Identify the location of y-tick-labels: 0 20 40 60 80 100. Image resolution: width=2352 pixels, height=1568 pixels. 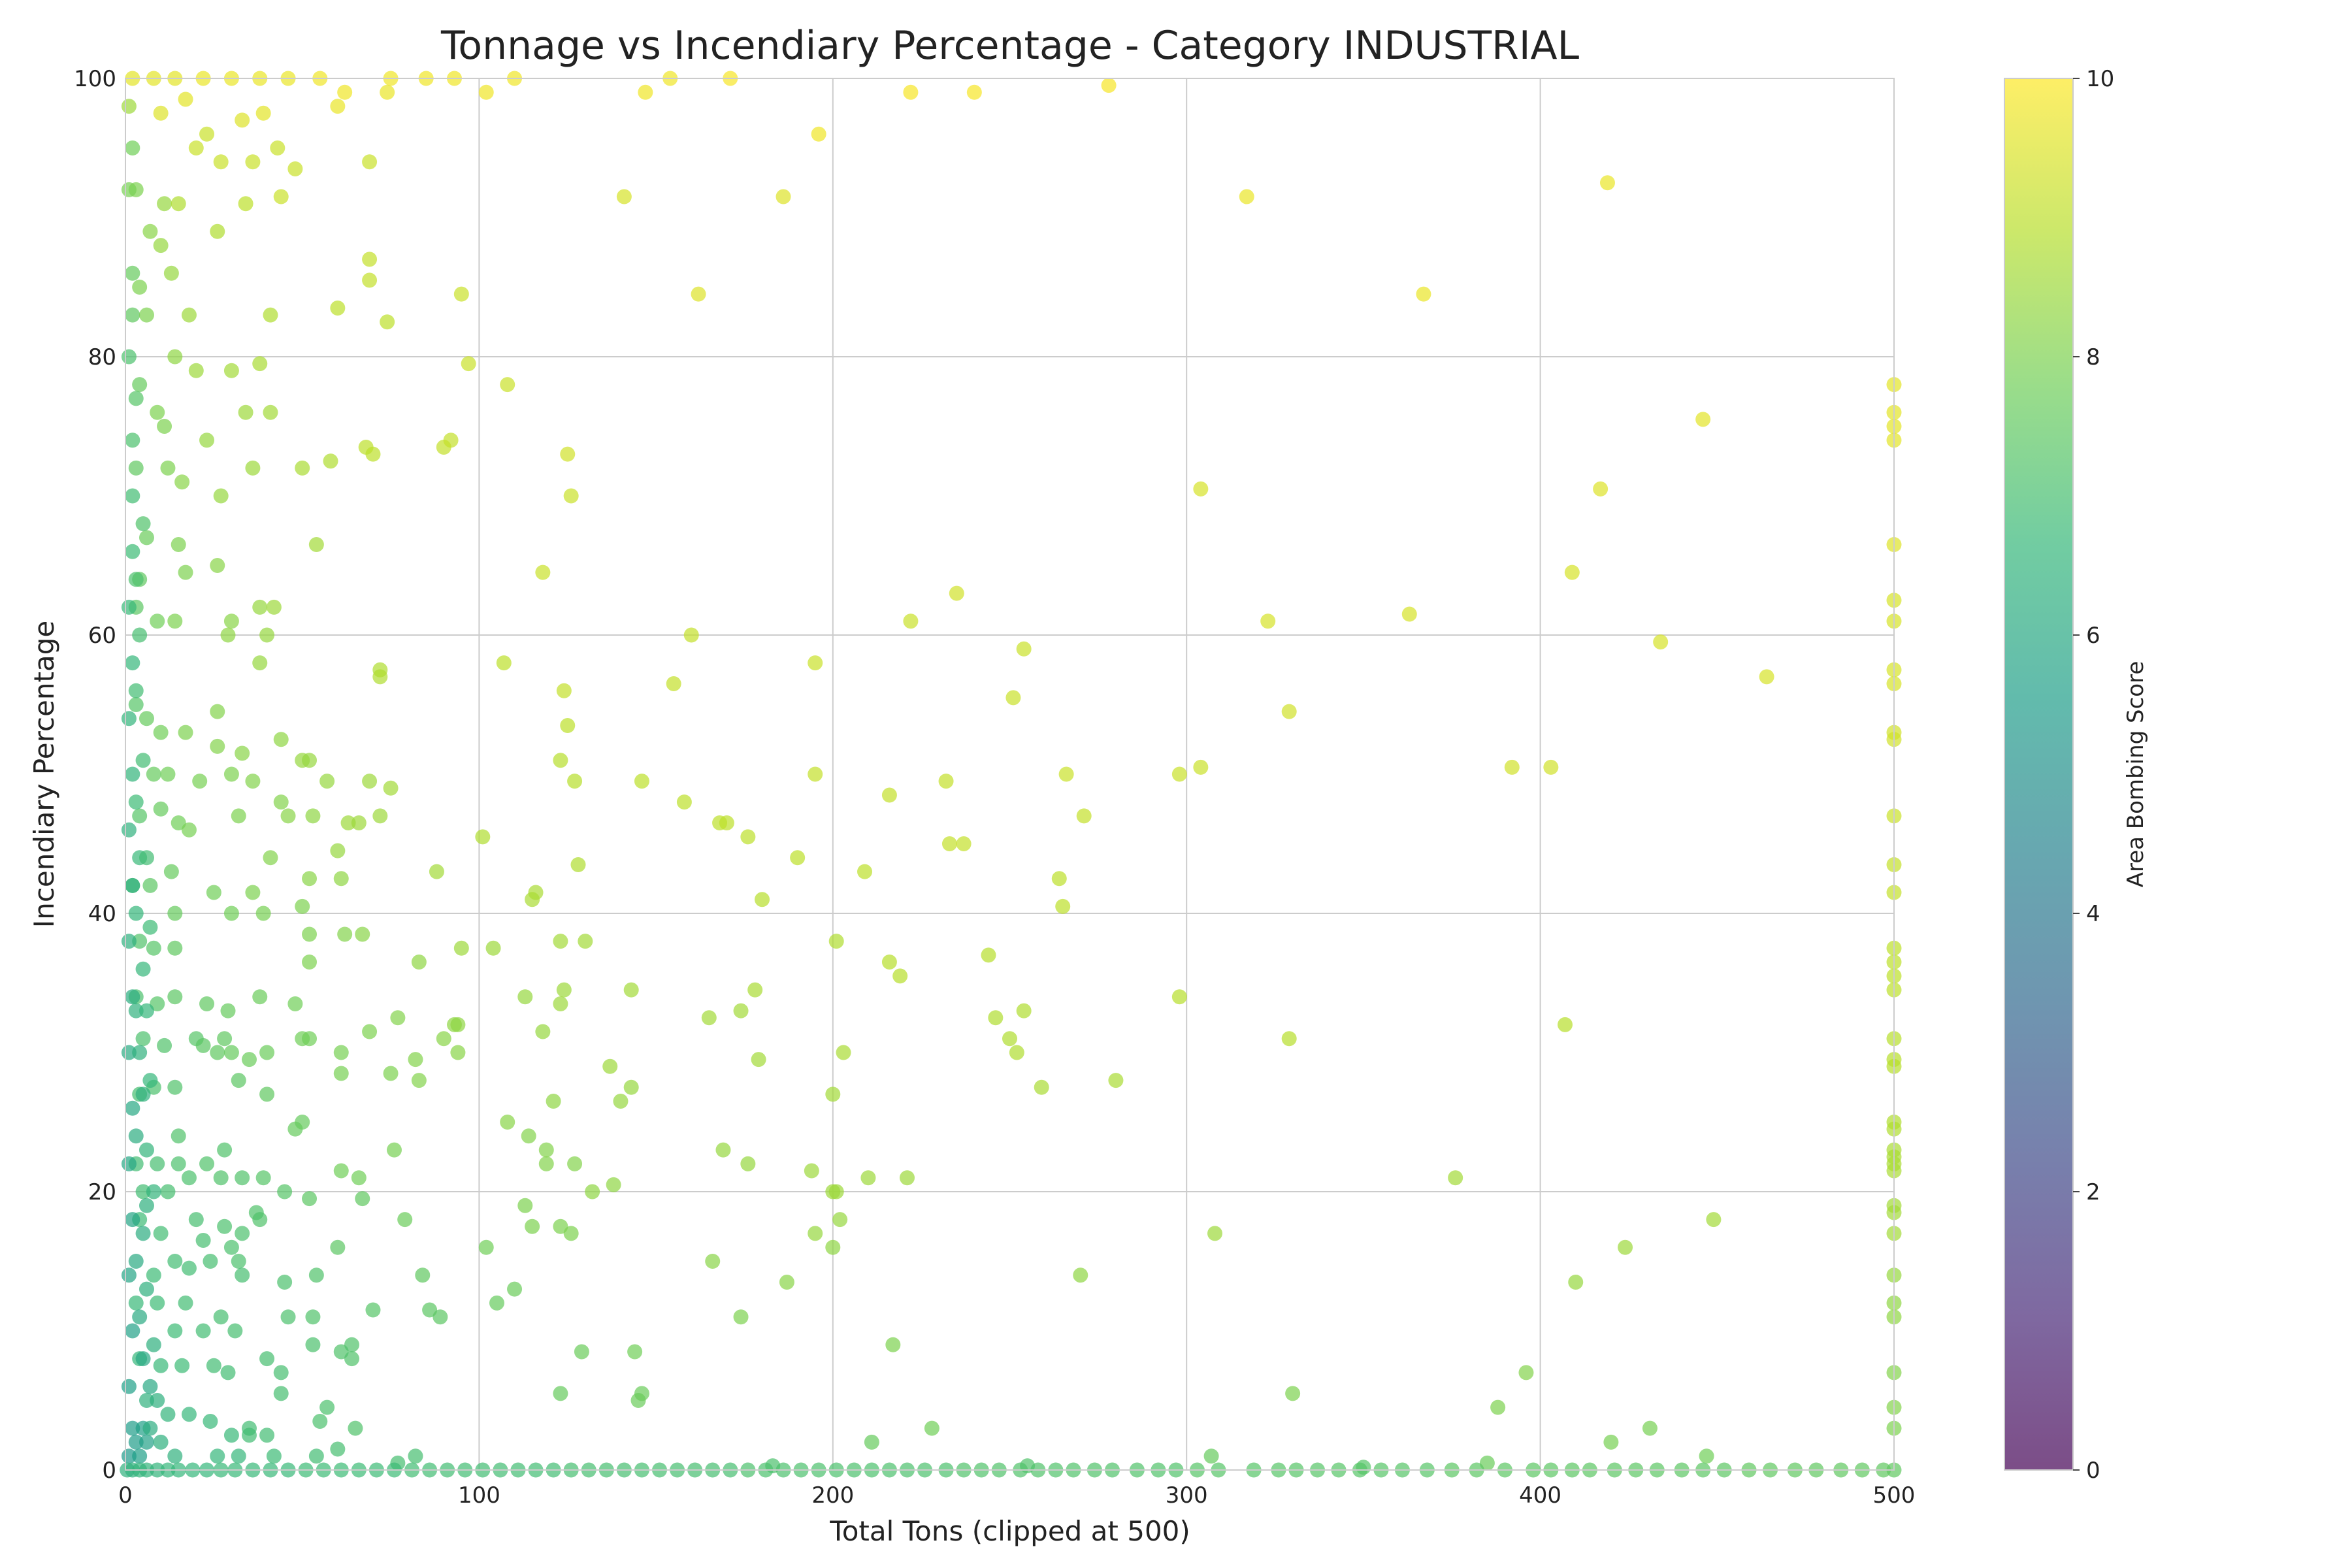
(95, 775).